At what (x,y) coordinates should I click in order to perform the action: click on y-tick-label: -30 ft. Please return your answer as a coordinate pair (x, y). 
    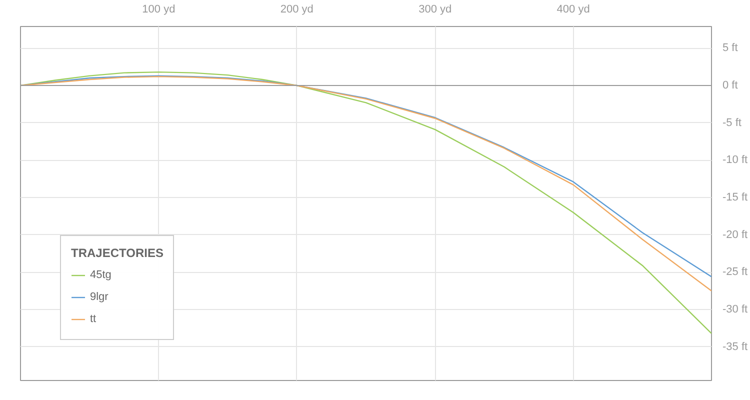
    Looking at the image, I should click on (735, 310).